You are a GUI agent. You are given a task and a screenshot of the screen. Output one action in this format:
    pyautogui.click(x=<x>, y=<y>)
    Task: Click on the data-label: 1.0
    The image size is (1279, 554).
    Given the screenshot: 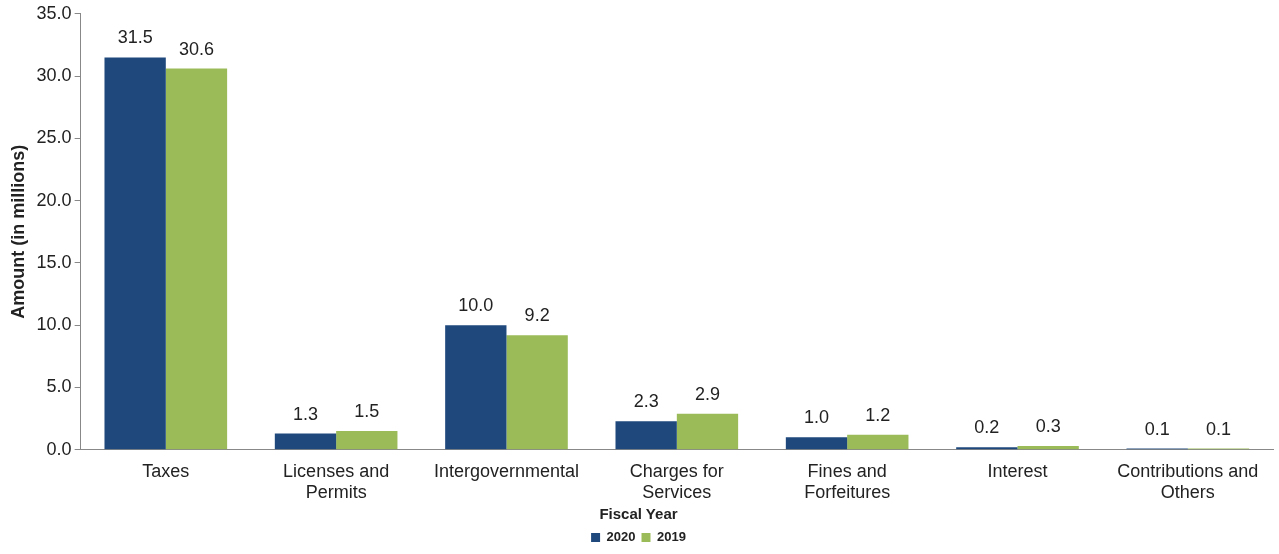 What is the action you would take?
    pyautogui.click(x=816, y=417)
    